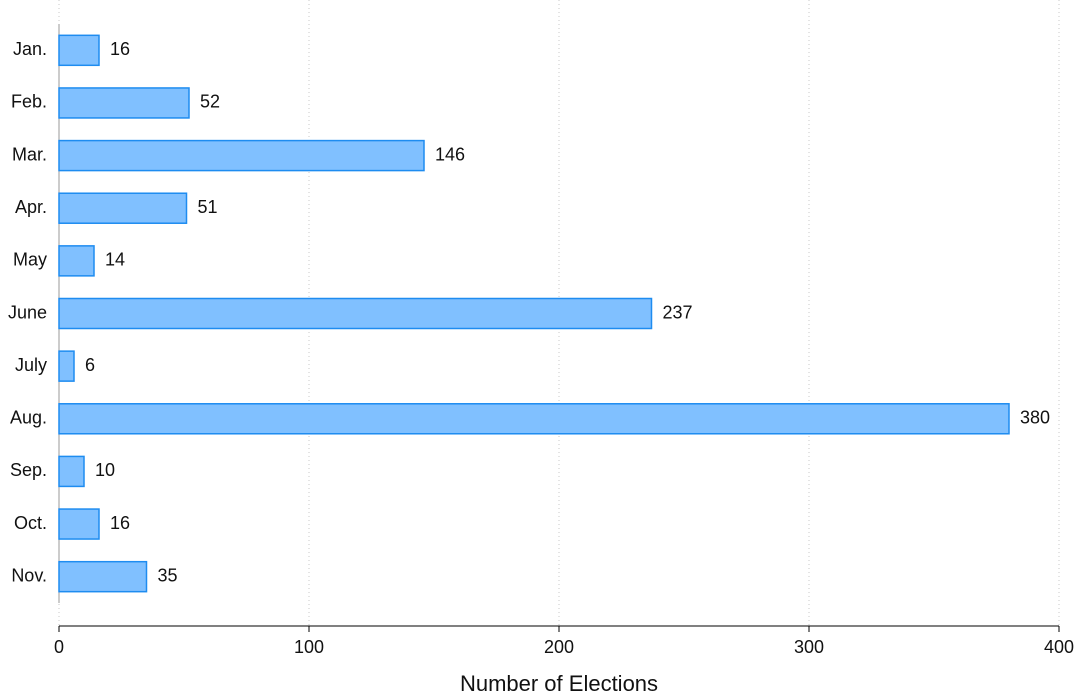 The width and height of the screenshot is (1078, 698). What do you see at coordinates (559, 647) in the screenshot?
I see `x-tick-label: 200` at bounding box center [559, 647].